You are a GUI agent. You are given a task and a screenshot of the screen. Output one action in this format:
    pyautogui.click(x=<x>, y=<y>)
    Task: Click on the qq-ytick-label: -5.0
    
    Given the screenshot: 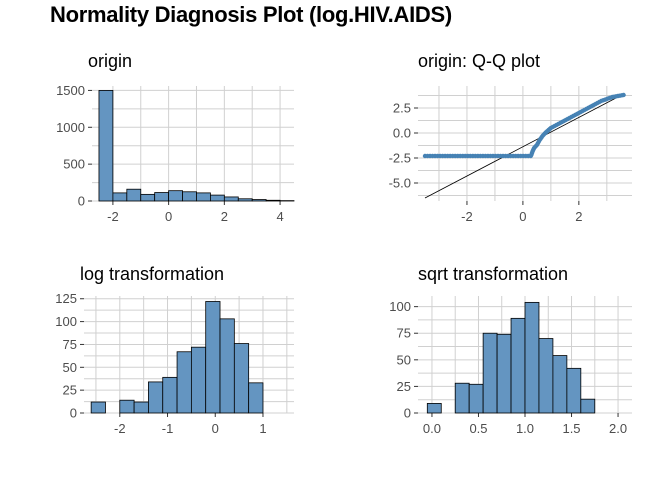 What is the action you would take?
    pyautogui.click(x=400, y=183)
    